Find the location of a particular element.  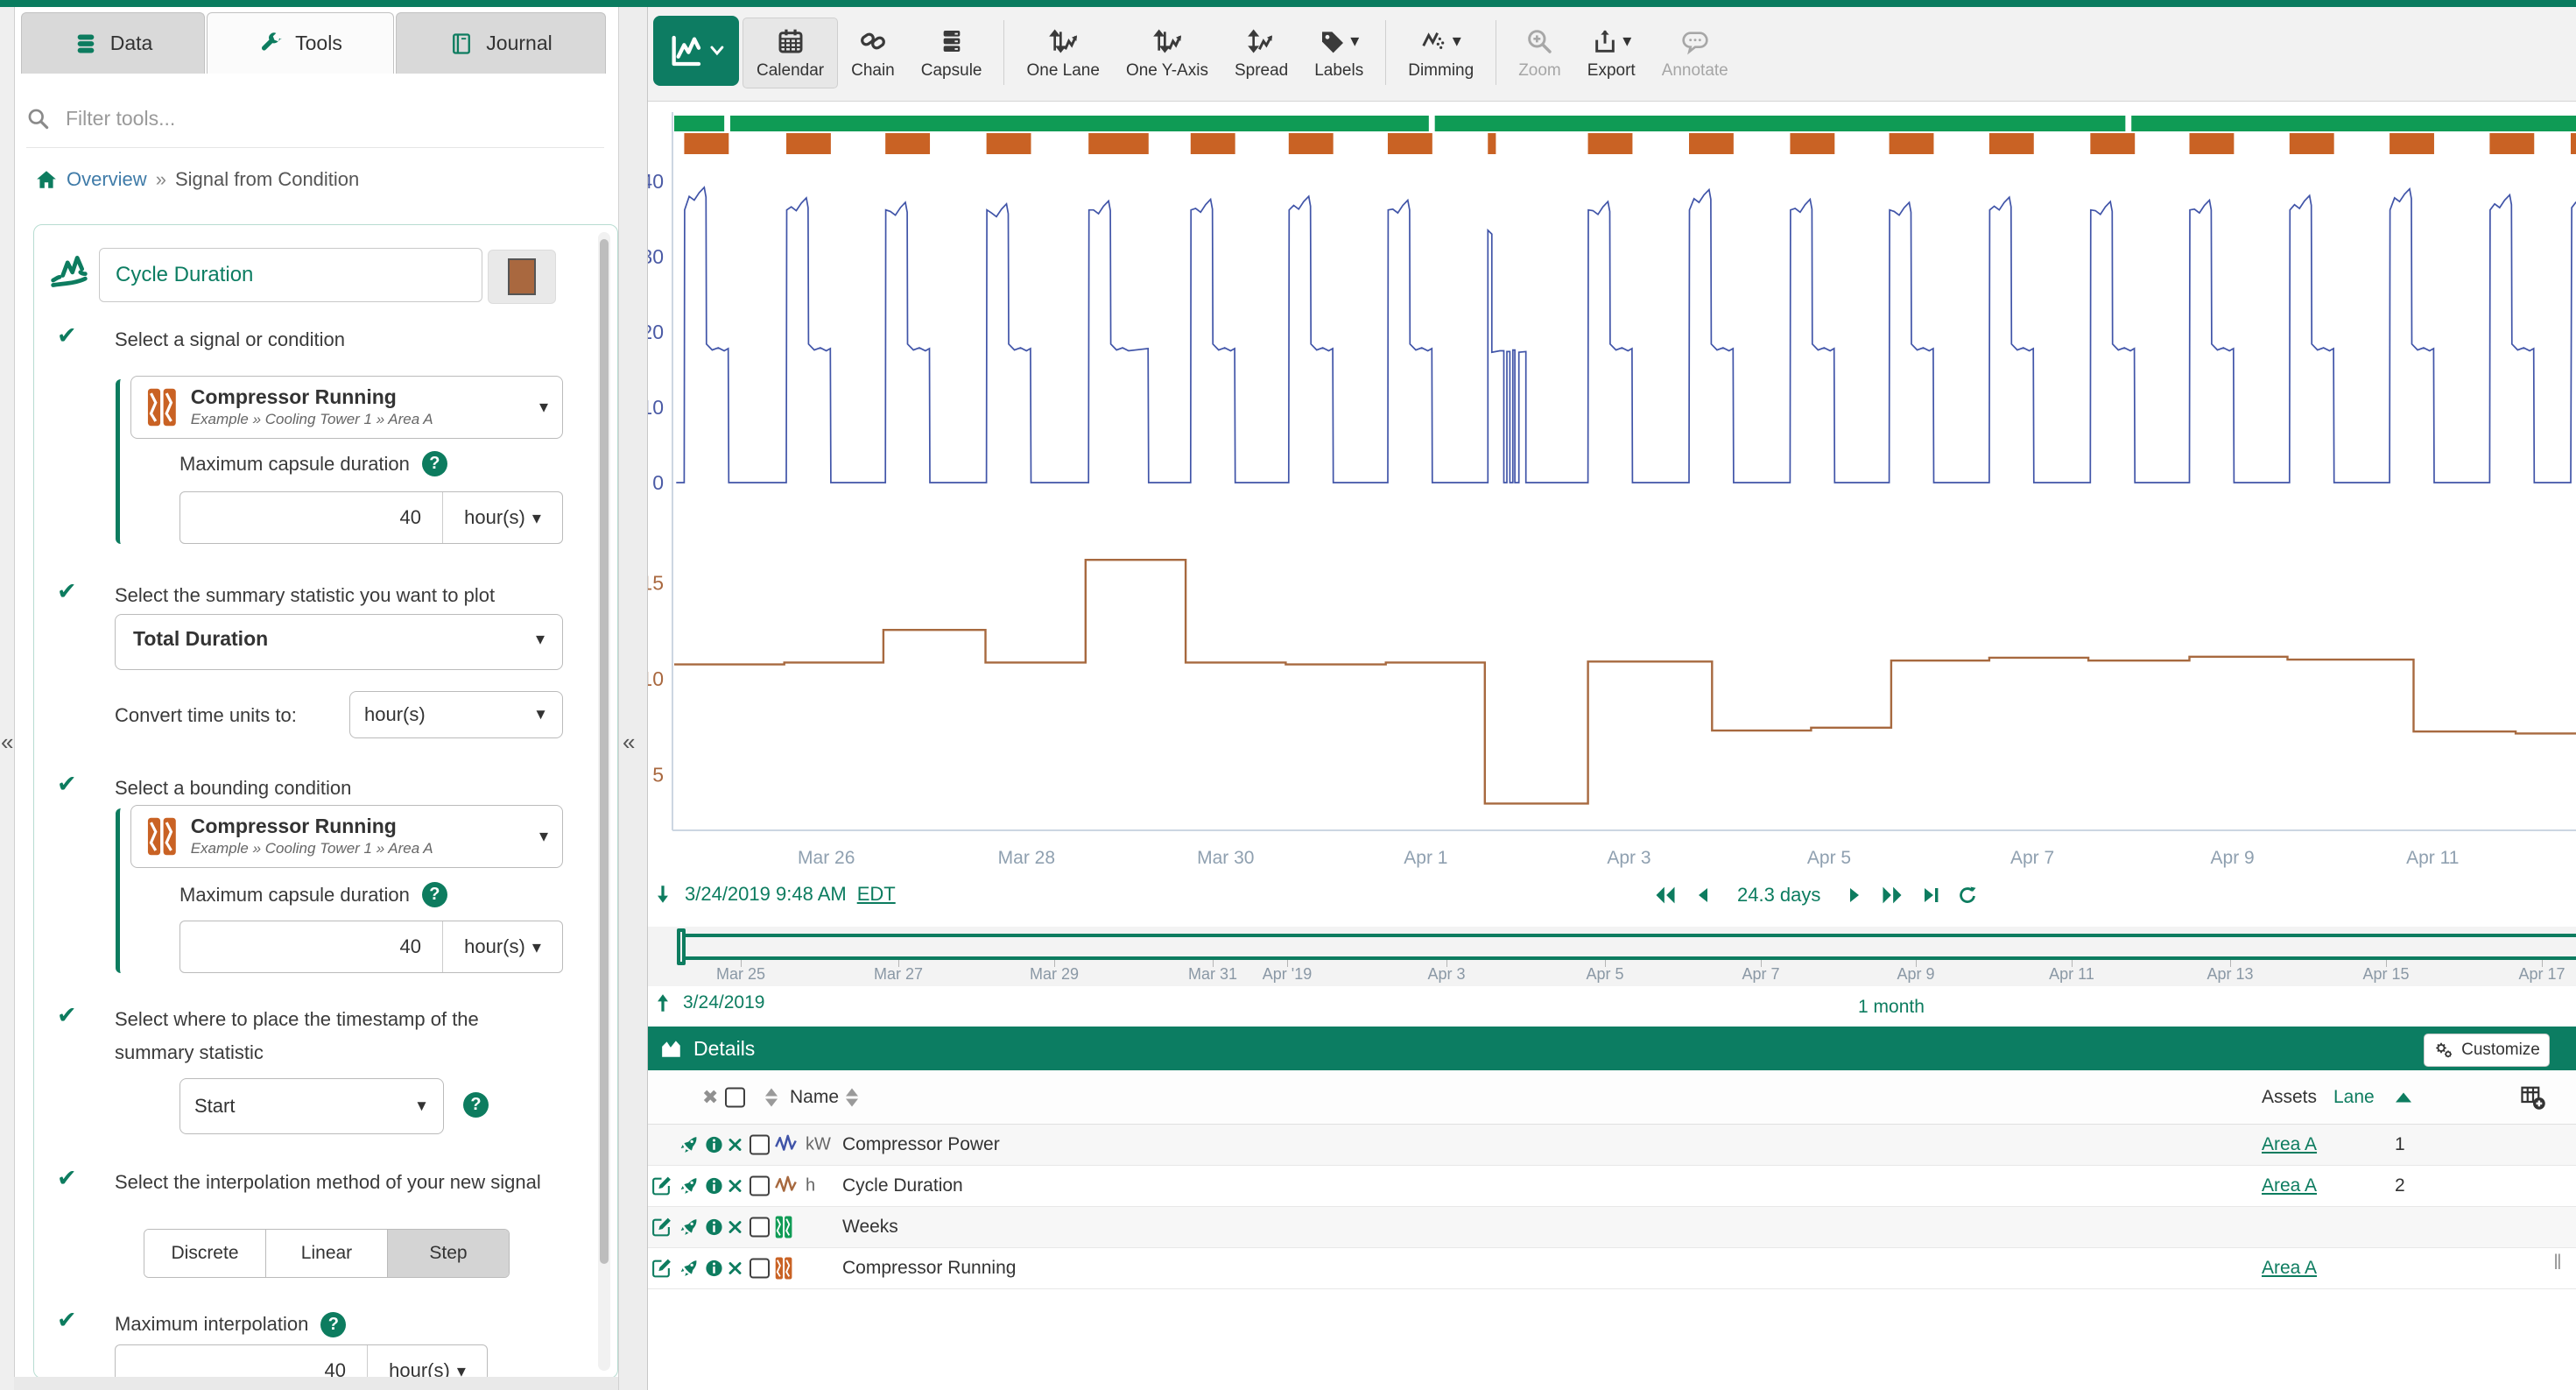

toolbar-one-y-axis-button: One Y-Axis is located at coordinates (1167, 53).